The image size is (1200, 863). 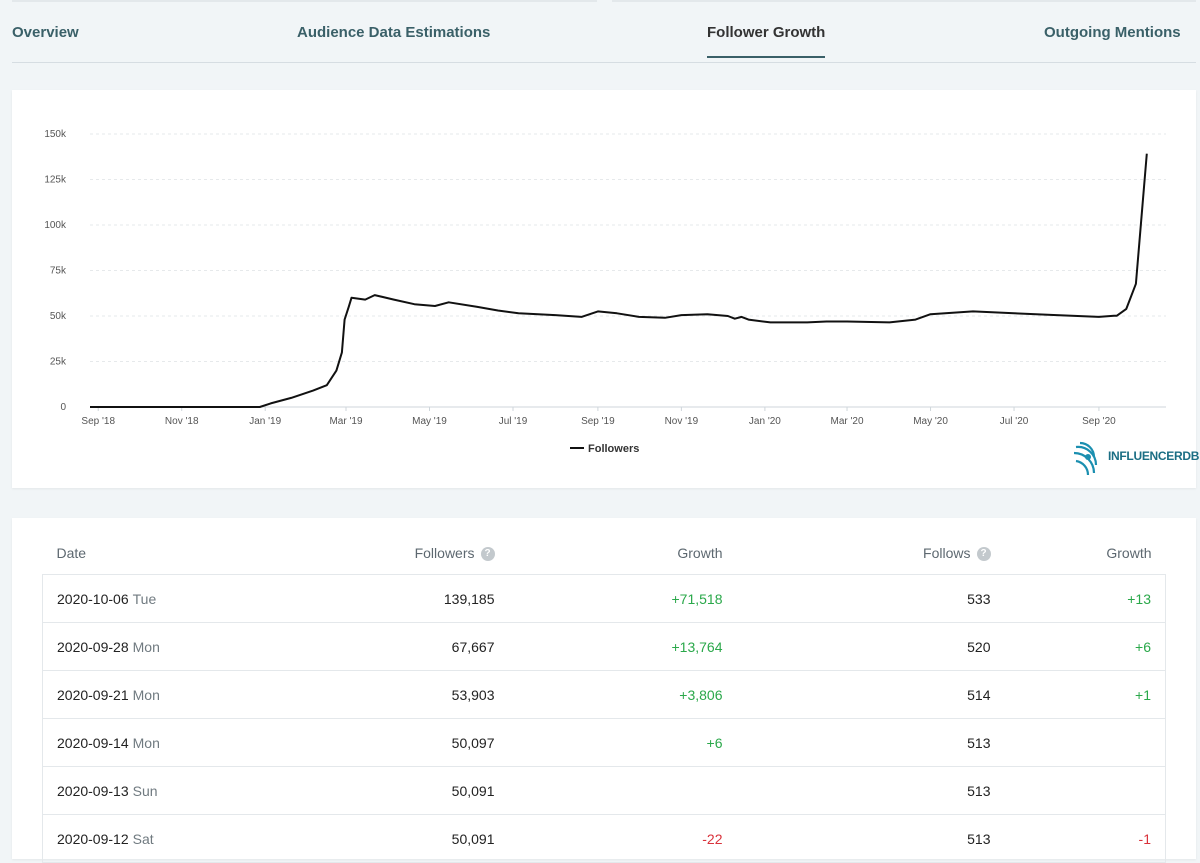 I want to click on cell-date: 2020-10-06 Tue, so click(x=171, y=598).